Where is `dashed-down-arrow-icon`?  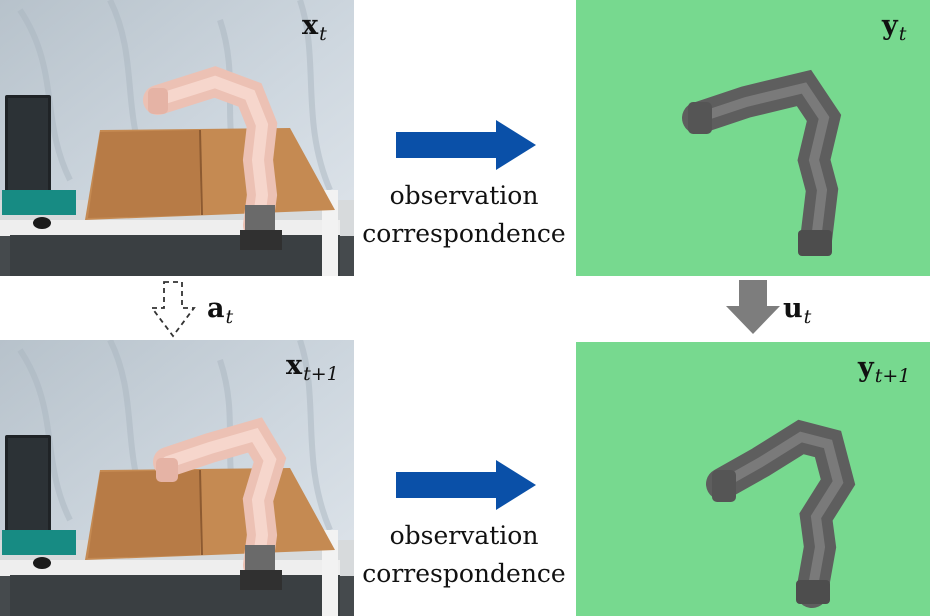 dashed-down-arrow-icon is located at coordinates (173, 309).